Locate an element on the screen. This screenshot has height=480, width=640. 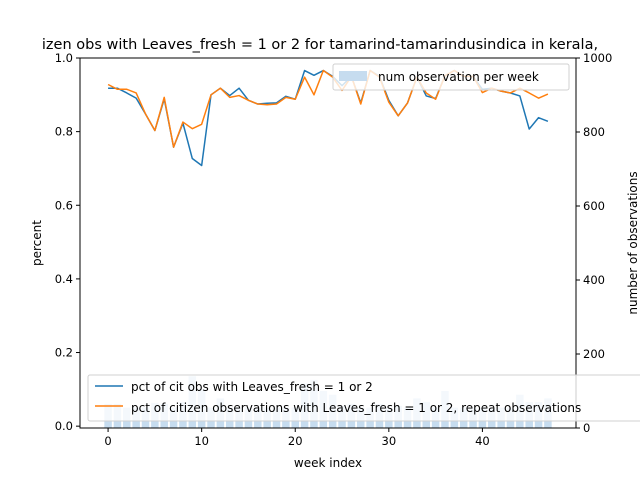
y2-tick-label: 1000 is located at coordinates (597, 58).